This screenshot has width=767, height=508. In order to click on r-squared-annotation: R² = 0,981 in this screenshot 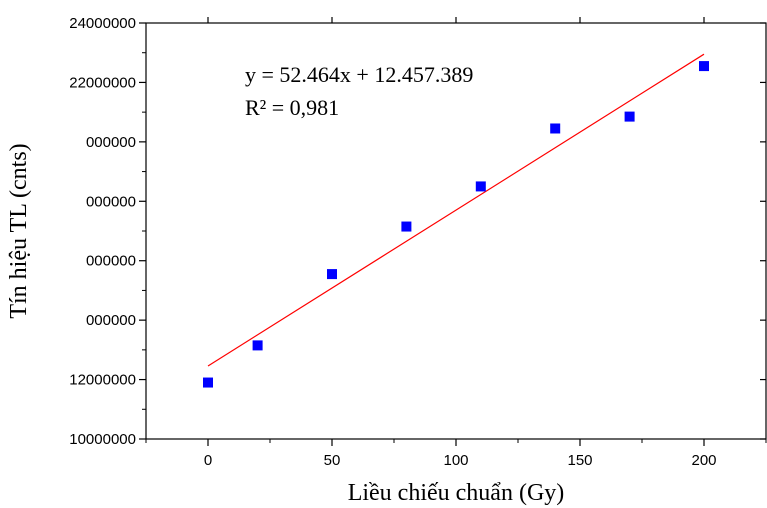, I will do `click(292, 107)`.